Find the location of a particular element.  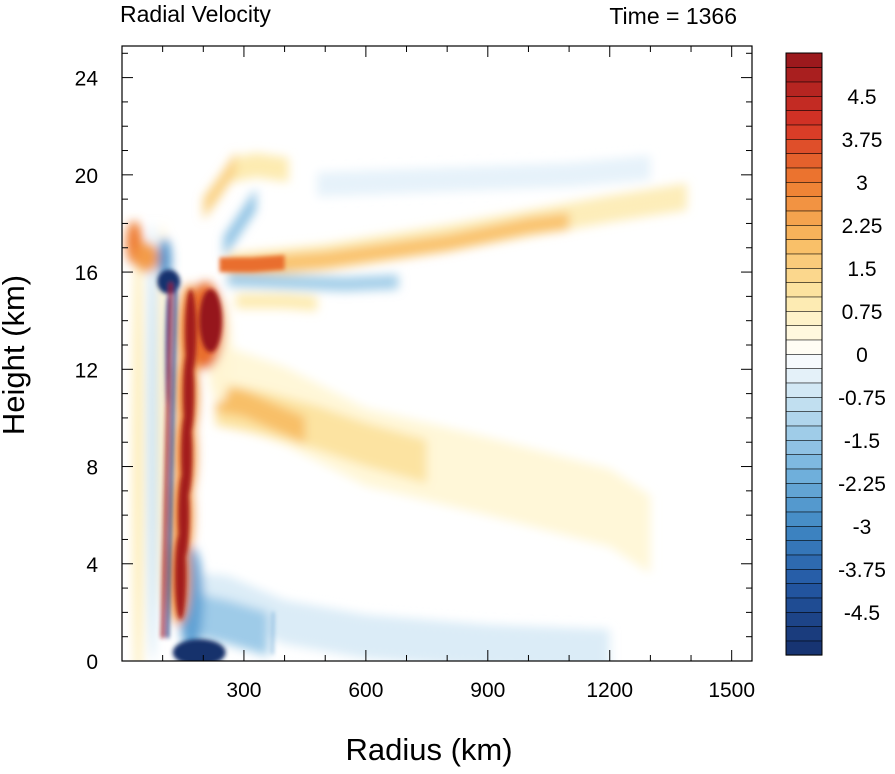

time-label: Time = 1366 is located at coordinates (673, 16).